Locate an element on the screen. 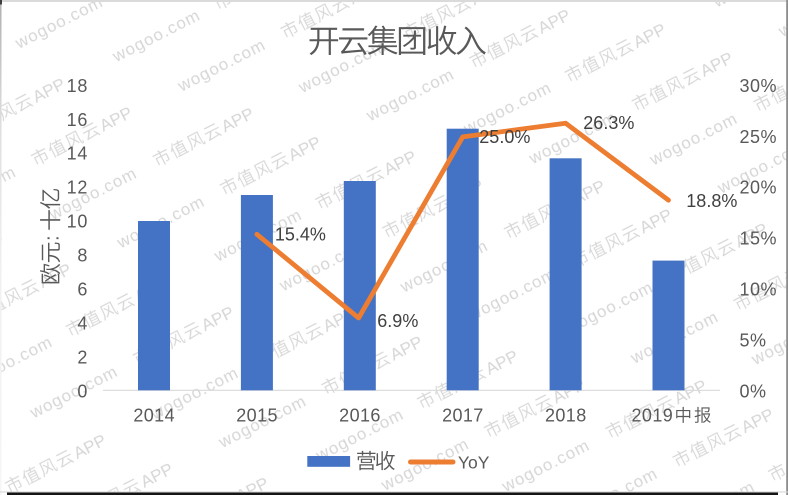 Image resolution: width=788 pixels, height=495 pixels. svg-text: 10% is located at coordinates (759, 290).